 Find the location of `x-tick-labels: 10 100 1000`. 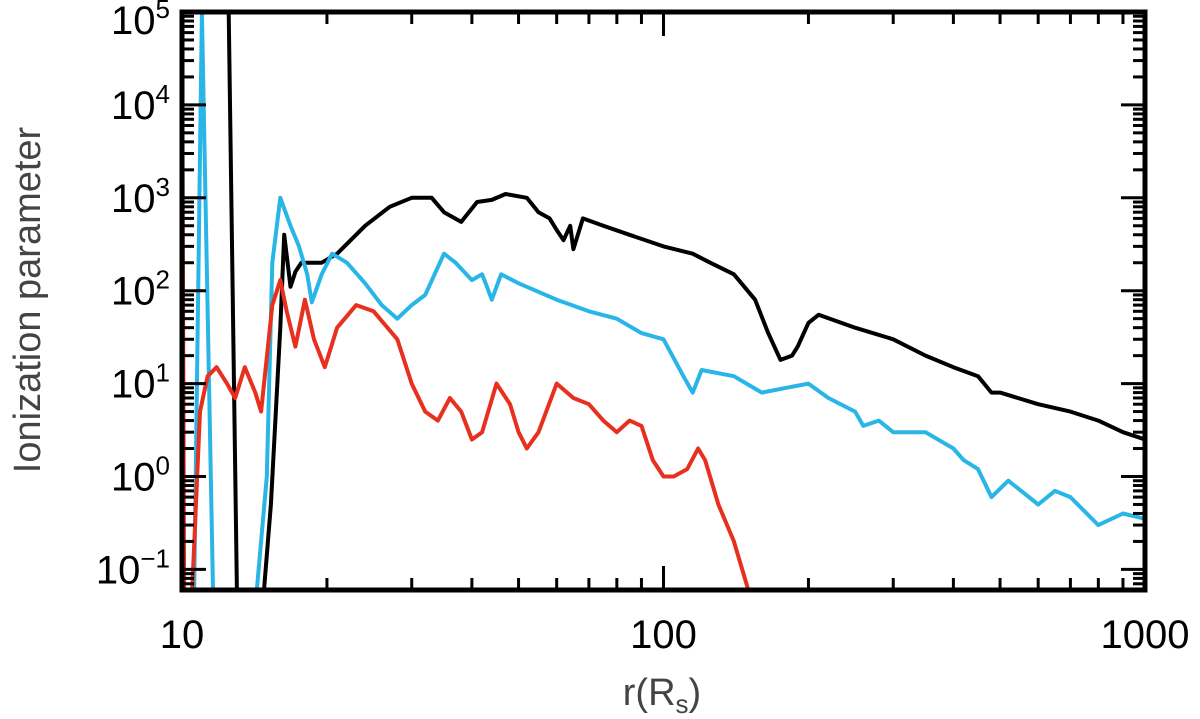

x-tick-labels: 10 100 1000 is located at coordinates (675, 635).